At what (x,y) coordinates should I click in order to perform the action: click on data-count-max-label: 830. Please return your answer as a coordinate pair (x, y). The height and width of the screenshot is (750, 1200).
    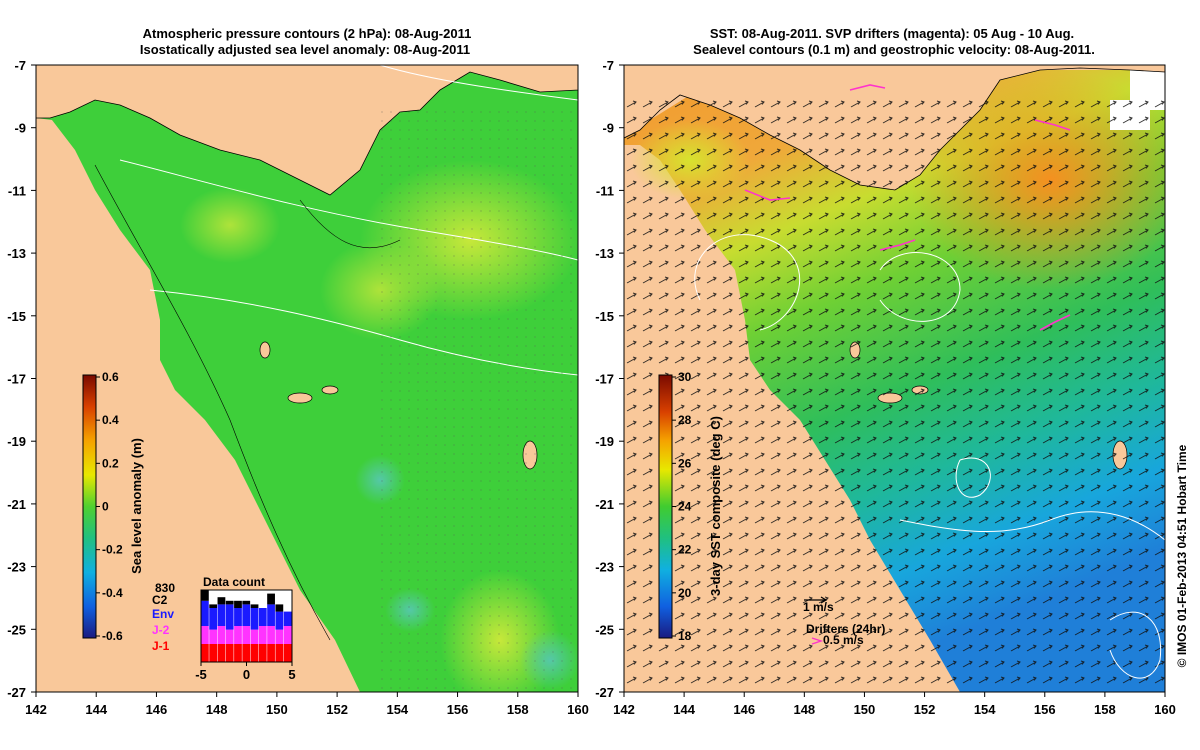
    Looking at the image, I should click on (165, 588).